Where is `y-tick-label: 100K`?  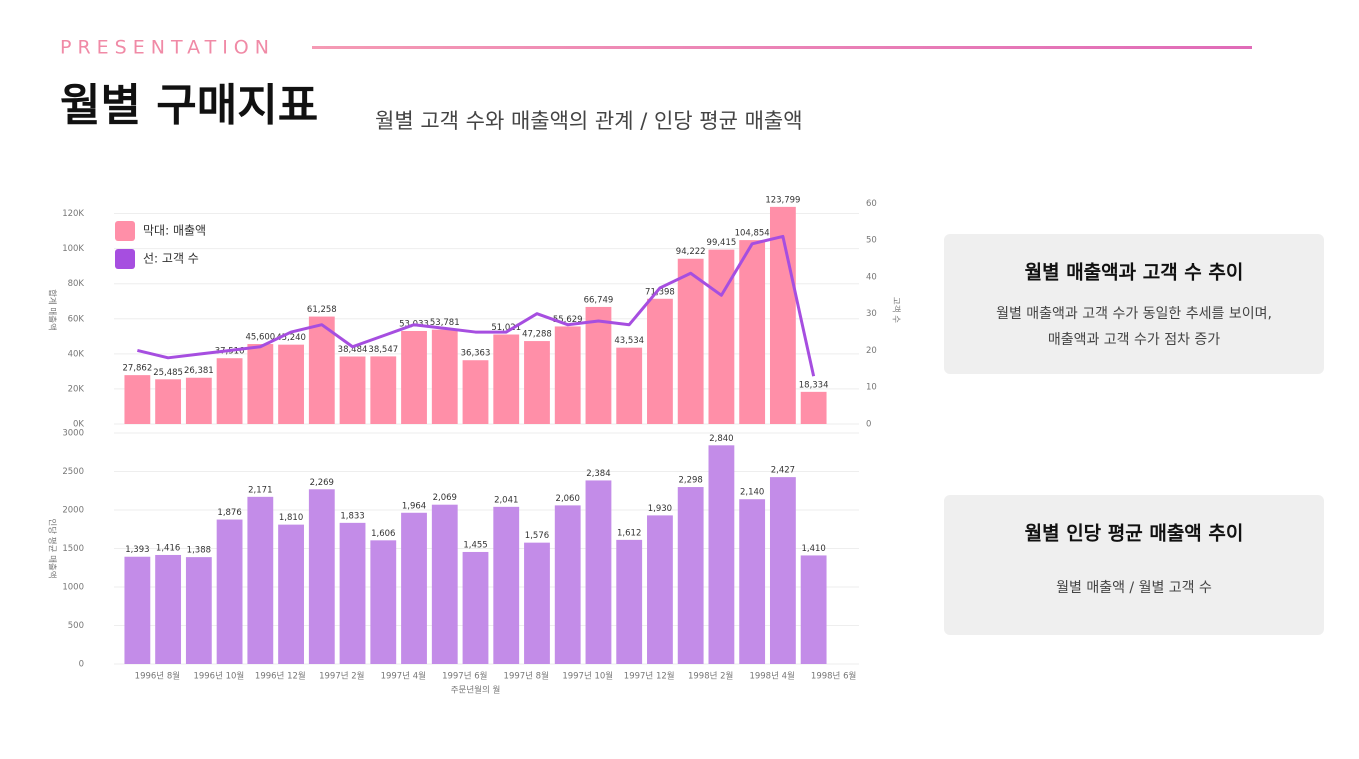 y-tick-label: 100K is located at coordinates (73, 249).